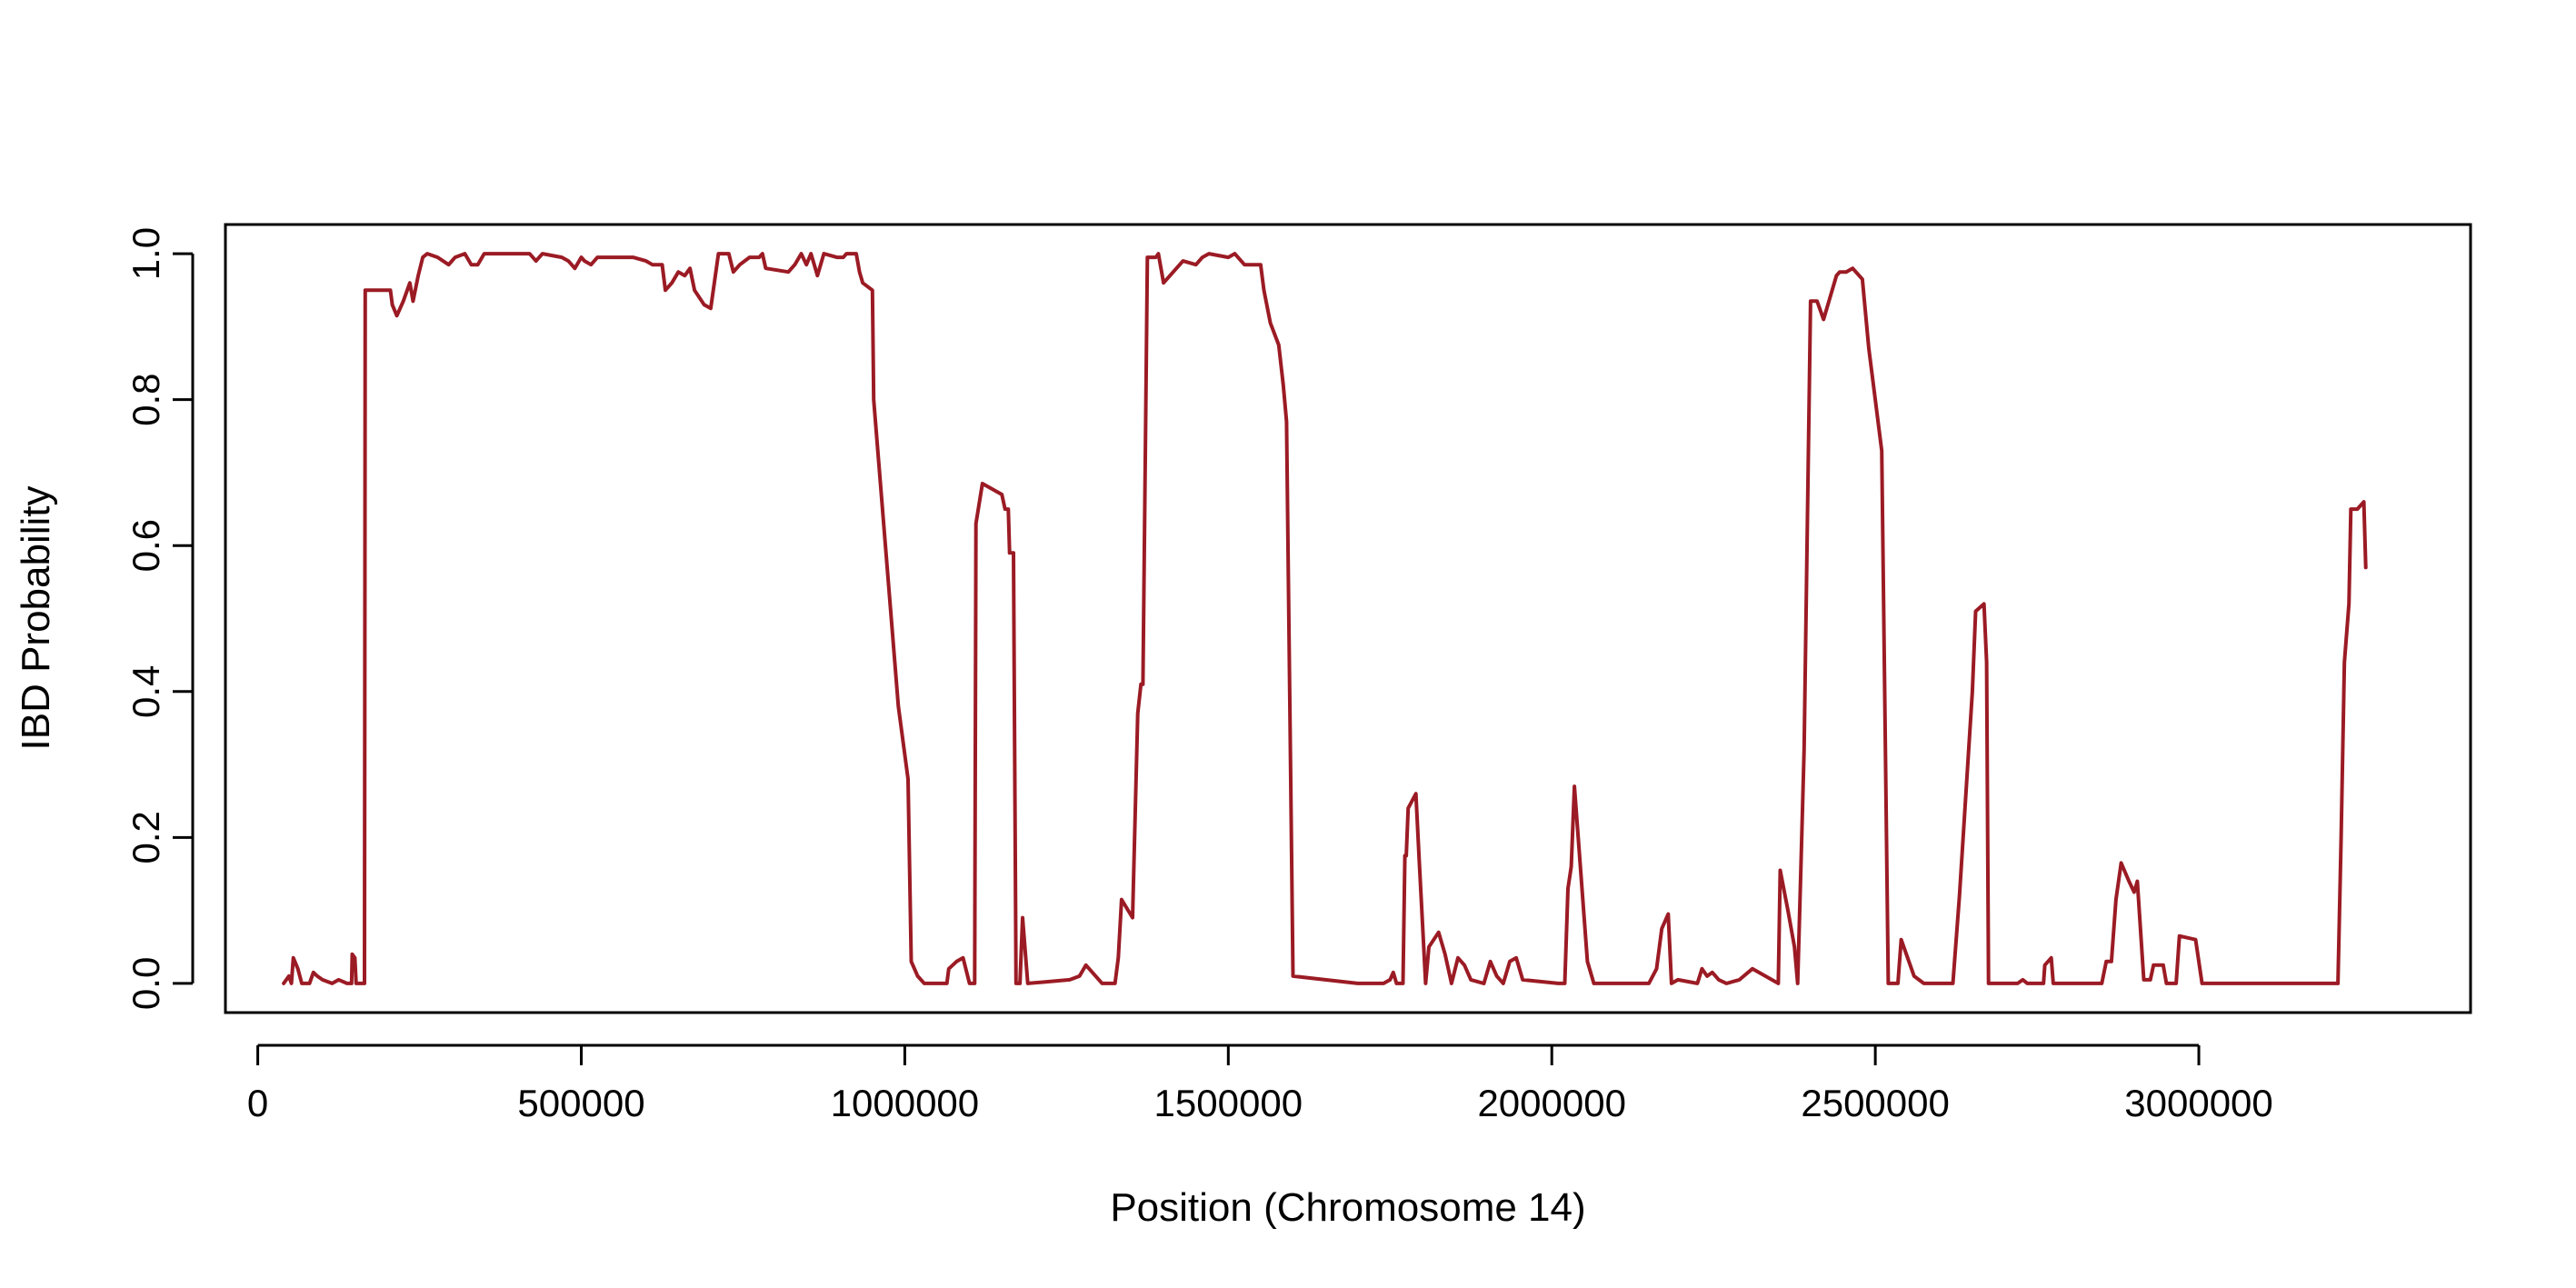 The width and height of the screenshot is (2576, 1288). I want to click on y-tick-label: 0.0, so click(146, 983).